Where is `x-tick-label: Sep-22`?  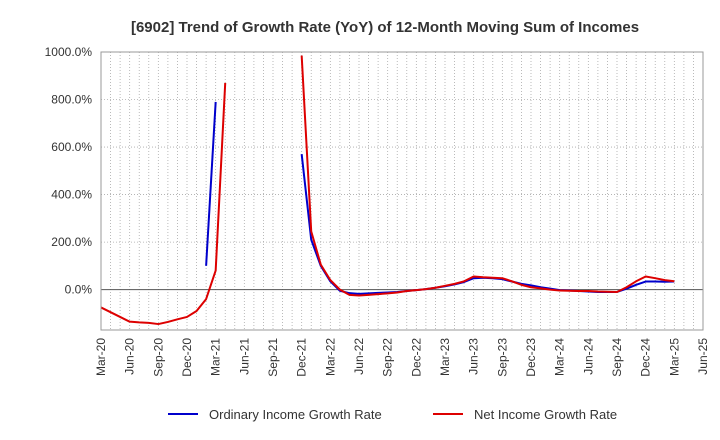 x-tick-label: Sep-22 is located at coordinates (388, 357).